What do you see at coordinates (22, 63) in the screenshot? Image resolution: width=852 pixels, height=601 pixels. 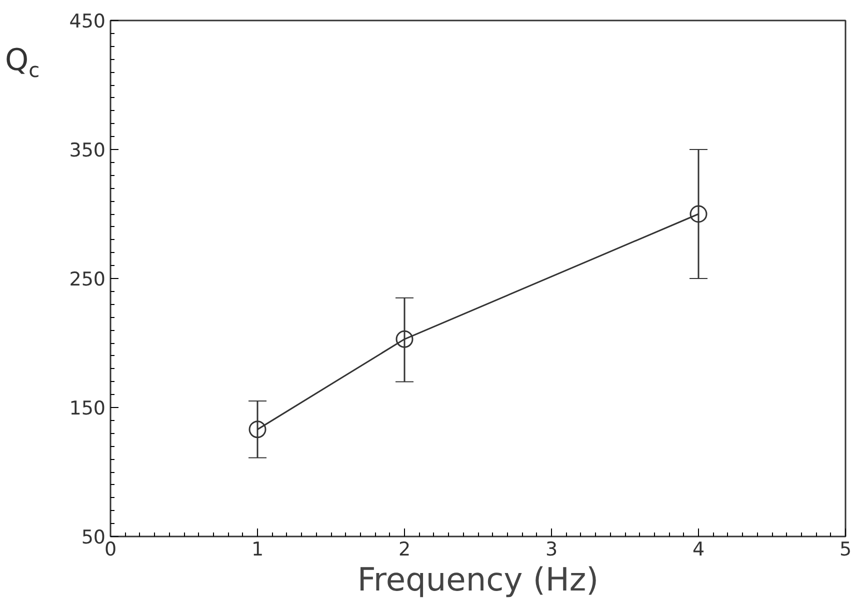 I see `y-axis-title: Q$_{c}$` at bounding box center [22, 63].